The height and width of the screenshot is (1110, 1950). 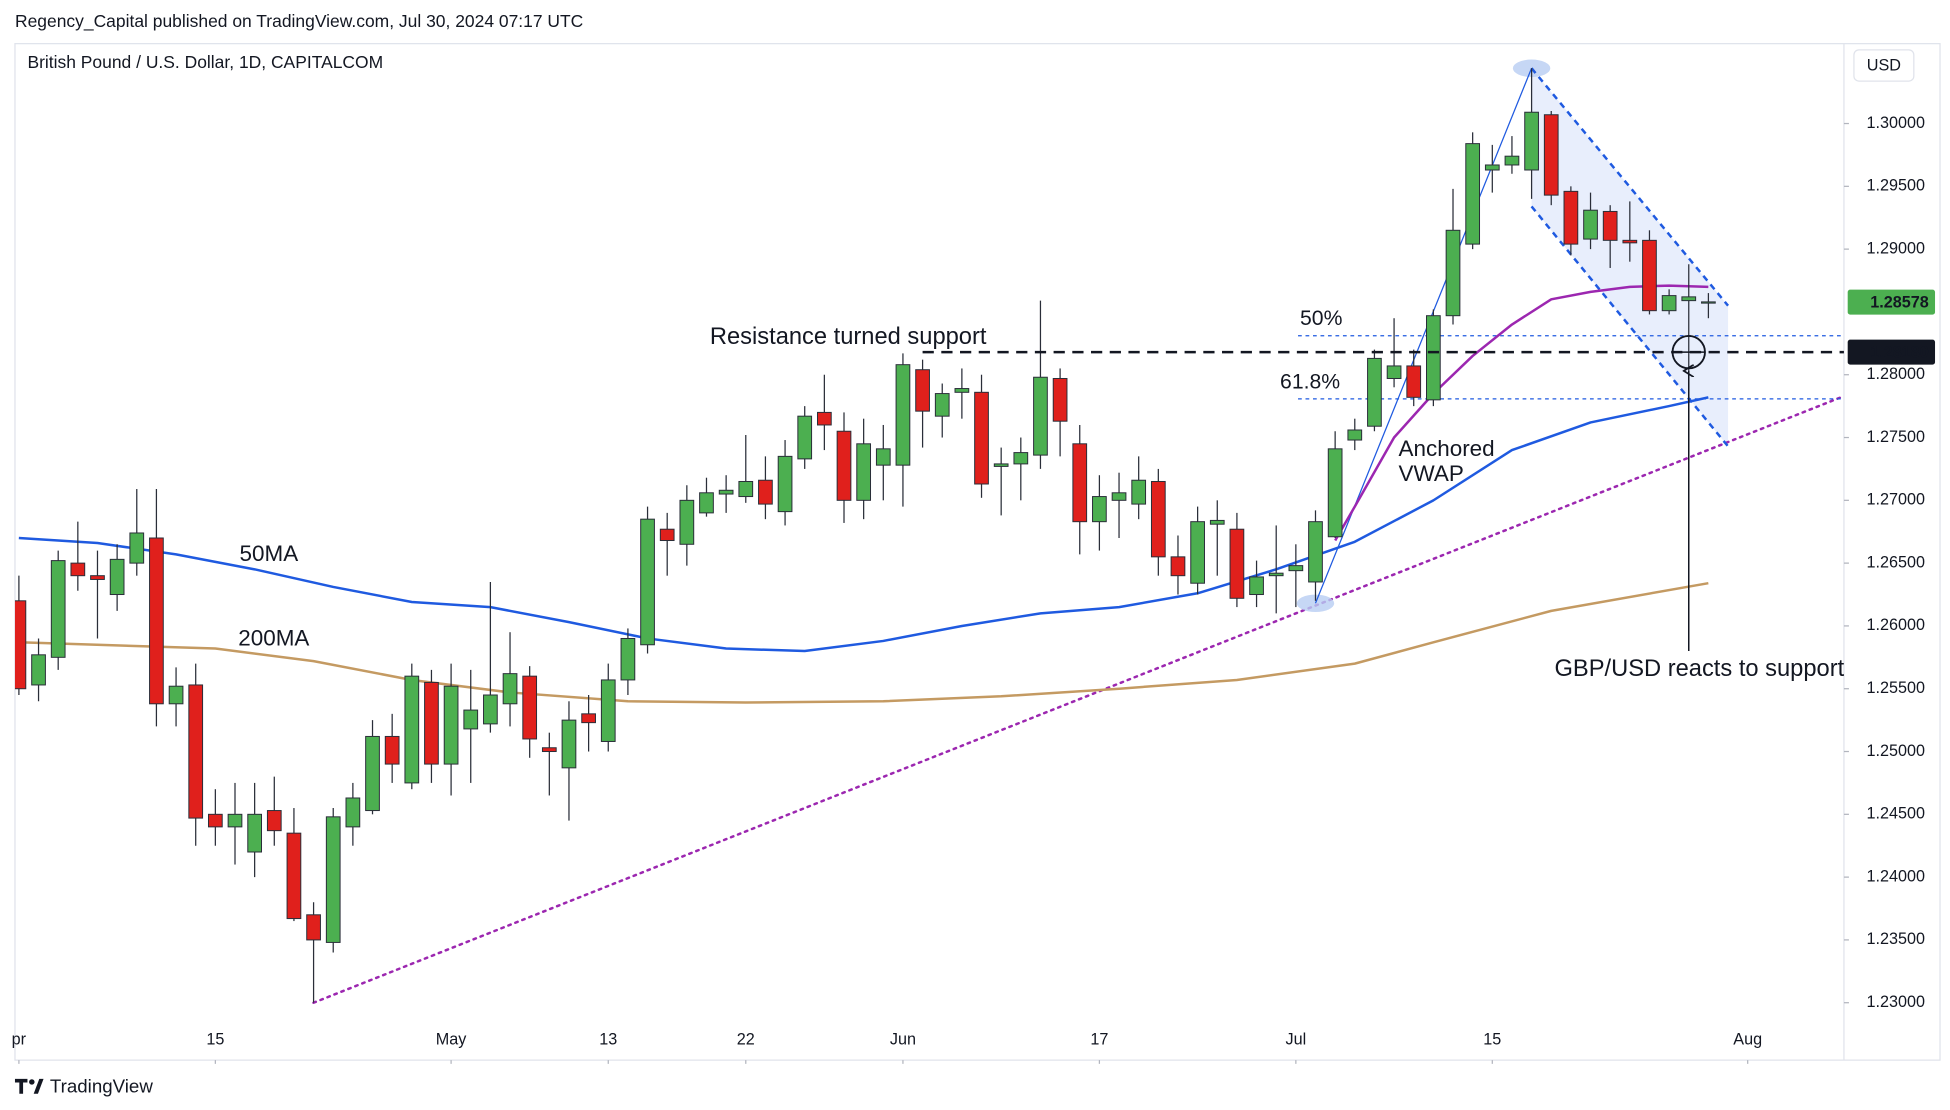 I want to click on annotation: GBP/USD reacts to support, so click(x=1700, y=669).